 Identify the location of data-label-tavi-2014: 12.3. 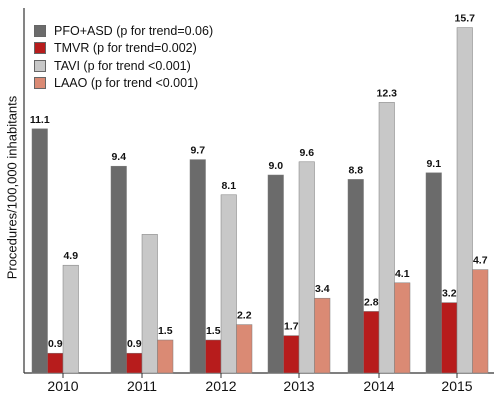
(387, 93).